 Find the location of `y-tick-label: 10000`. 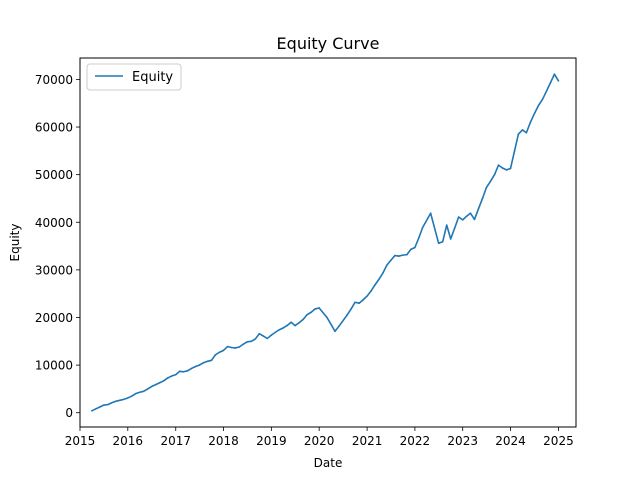

y-tick-label: 10000 is located at coordinates (54, 366).